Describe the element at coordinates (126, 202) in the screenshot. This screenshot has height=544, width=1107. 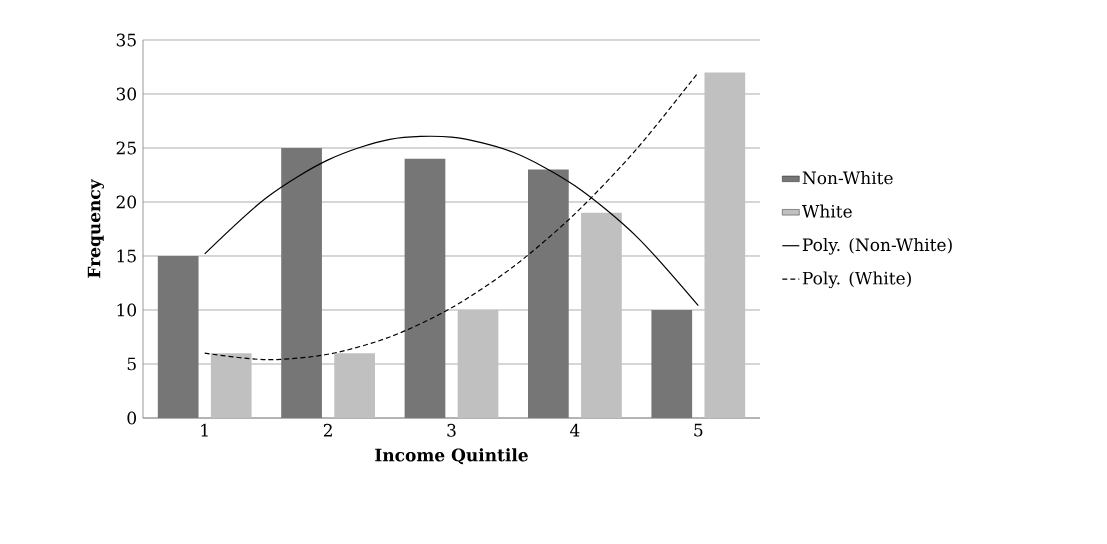
I see `y-tick-label: 20` at that location.